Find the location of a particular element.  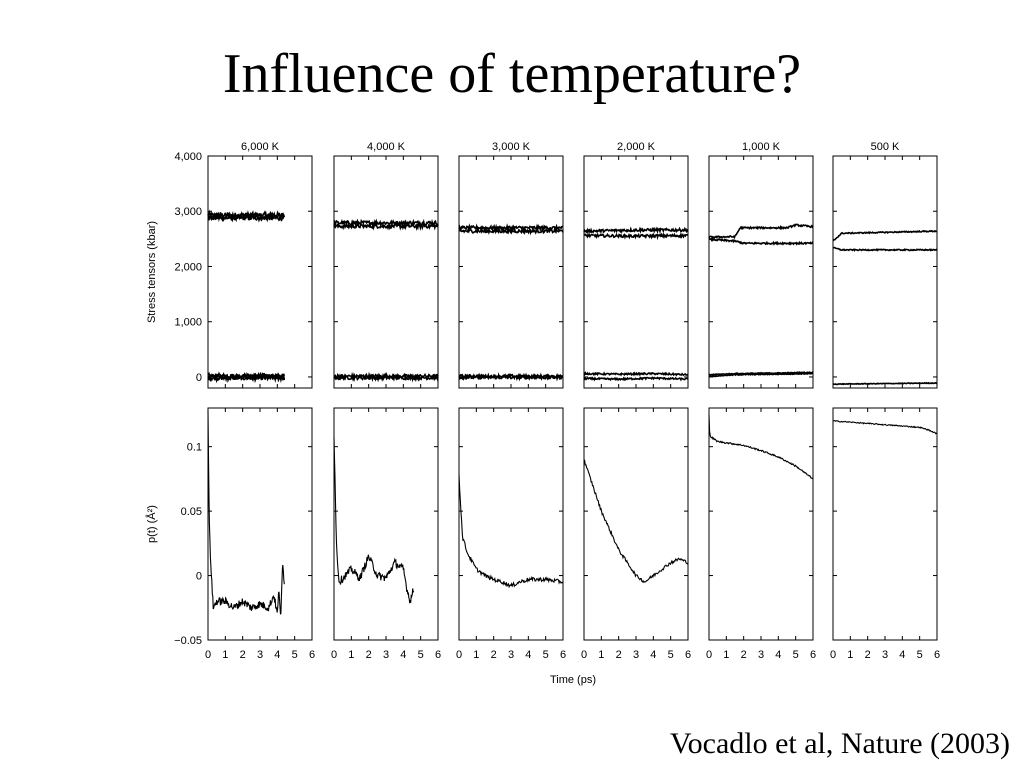

top-panel-1-series-1-line is located at coordinates (386, 226).